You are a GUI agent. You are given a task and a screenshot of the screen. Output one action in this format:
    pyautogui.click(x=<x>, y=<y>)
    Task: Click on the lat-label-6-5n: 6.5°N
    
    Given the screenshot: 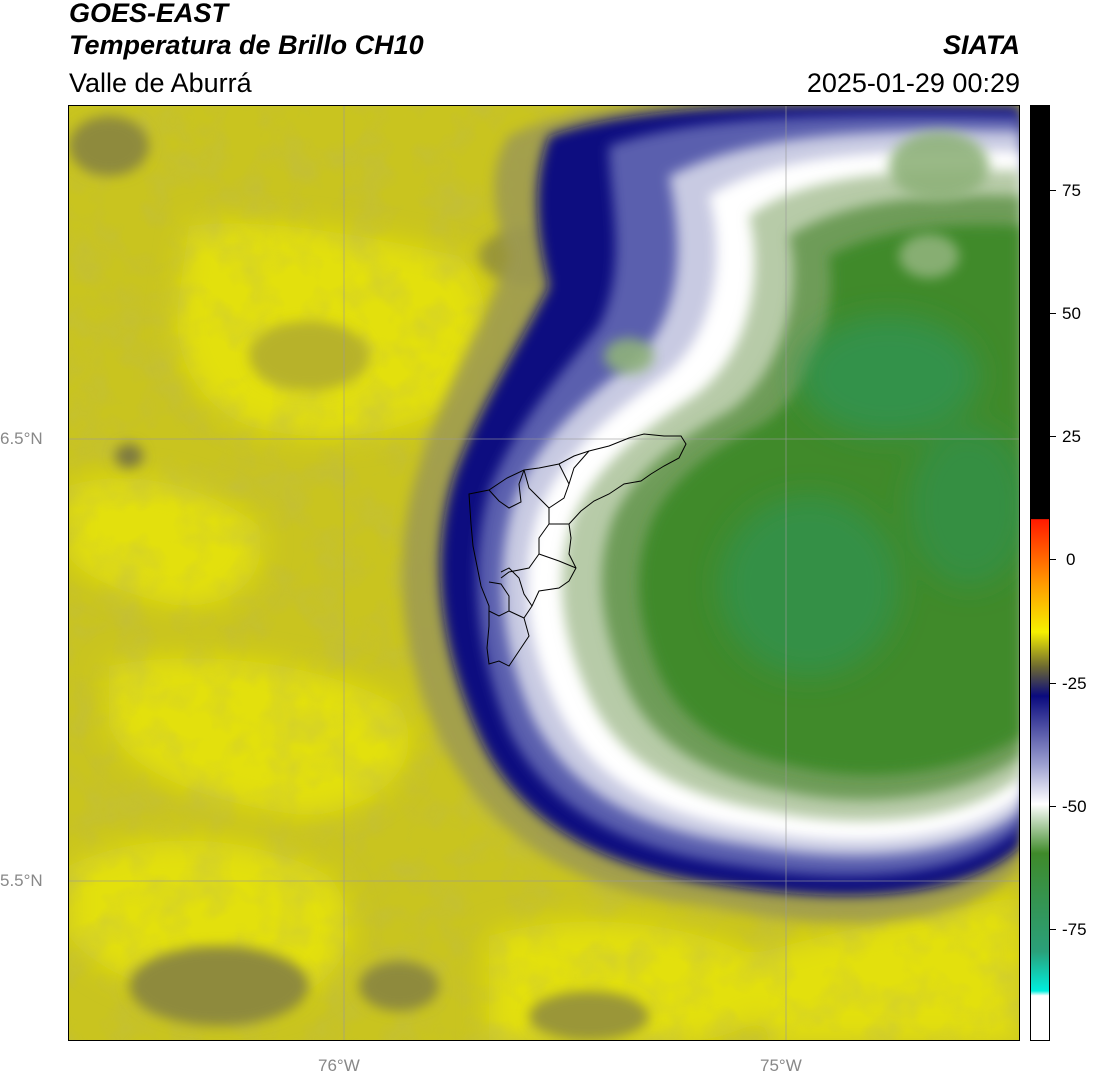 What is the action you would take?
    pyautogui.click(x=21, y=438)
    